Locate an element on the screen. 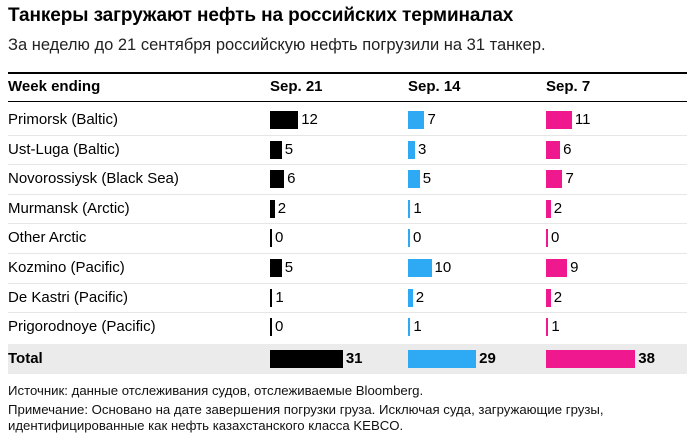 This screenshot has width=695, height=442. terminal-label: Novorossiysk (Black Sea) is located at coordinates (93, 179).